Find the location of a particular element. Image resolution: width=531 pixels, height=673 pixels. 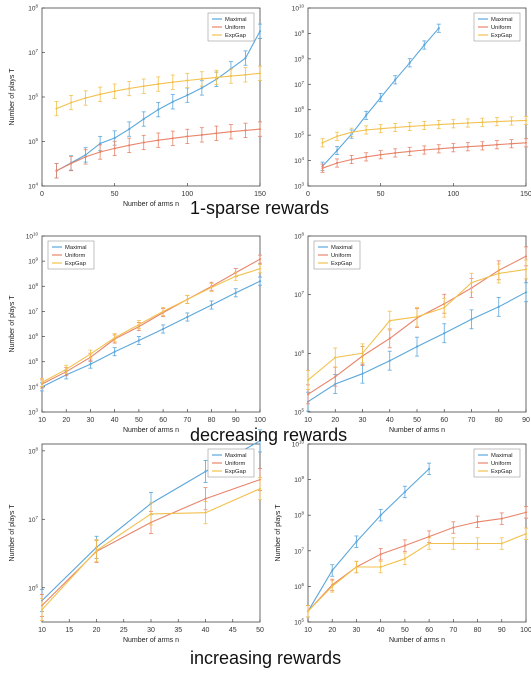

x-tick-label: 40 is located at coordinates (390, 420).